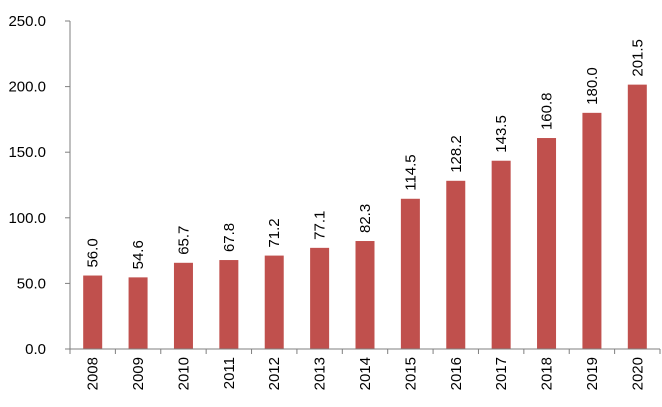  Describe the element at coordinates (229, 304) in the screenshot. I see `bar-2011` at that location.